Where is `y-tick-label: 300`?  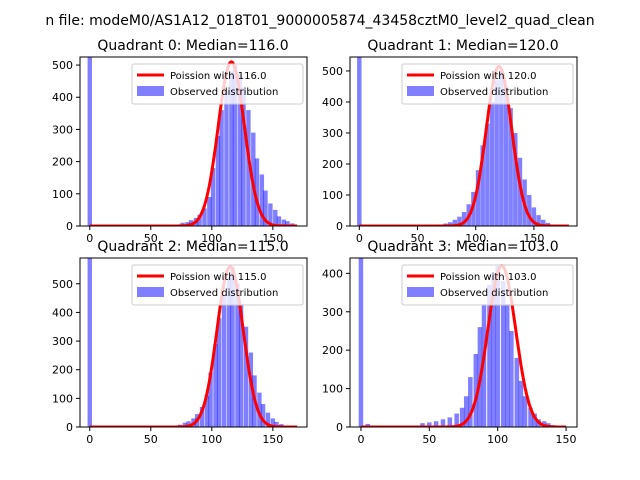
y-tick-label: 300 is located at coordinates (62, 129).